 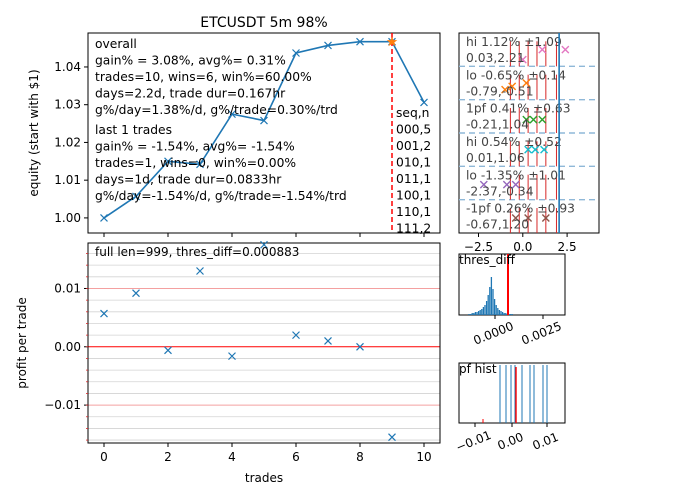 What do you see at coordinates (133, 130) in the screenshot?
I see `last-trades-line: last 1 trades` at bounding box center [133, 130].